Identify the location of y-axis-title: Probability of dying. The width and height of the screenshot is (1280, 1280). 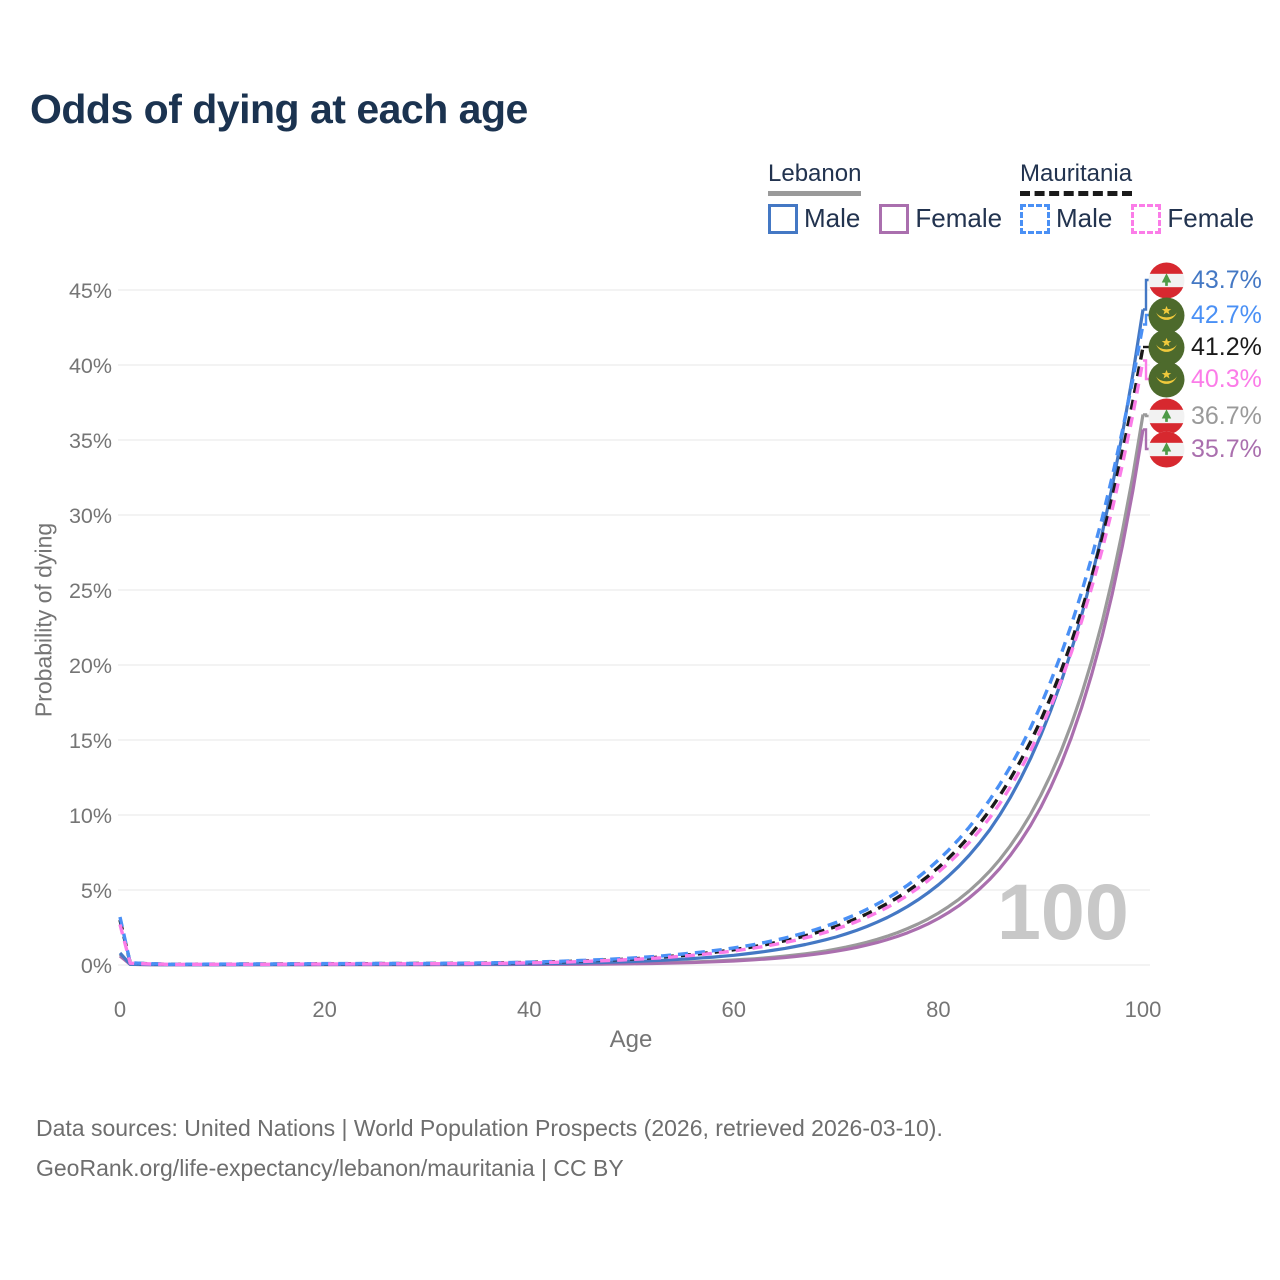
(43, 620).